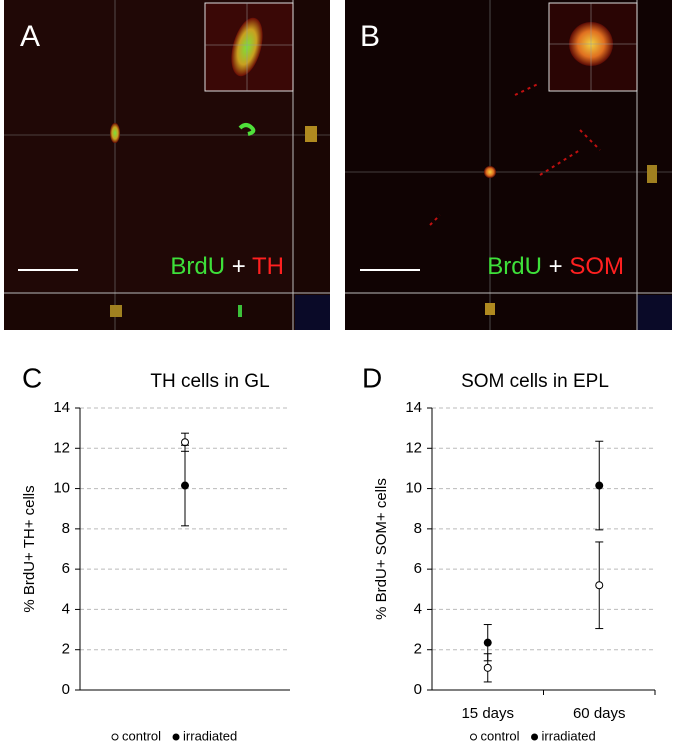 This screenshot has width=675, height=745. I want to click on panel-label: C, so click(32, 377).